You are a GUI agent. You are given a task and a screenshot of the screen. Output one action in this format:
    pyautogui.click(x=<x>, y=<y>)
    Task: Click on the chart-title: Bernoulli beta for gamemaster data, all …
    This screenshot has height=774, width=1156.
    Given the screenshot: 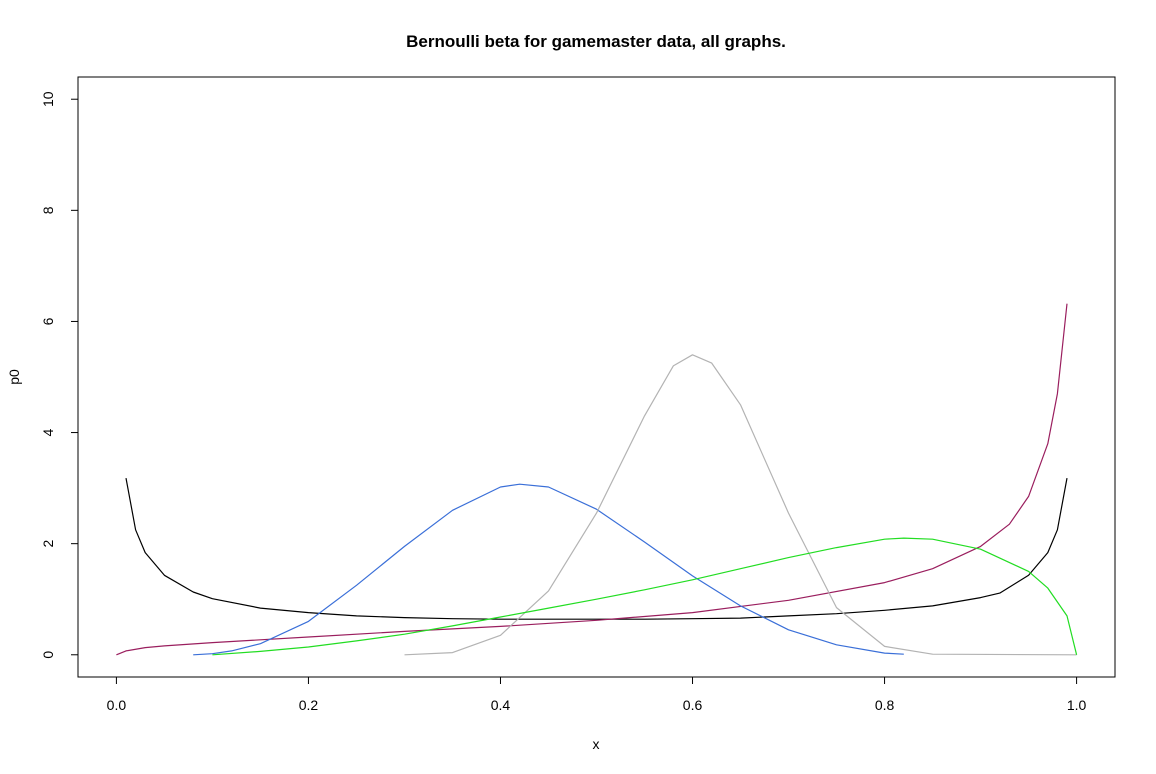 What is the action you would take?
    pyautogui.click(x=596, y=41)
    